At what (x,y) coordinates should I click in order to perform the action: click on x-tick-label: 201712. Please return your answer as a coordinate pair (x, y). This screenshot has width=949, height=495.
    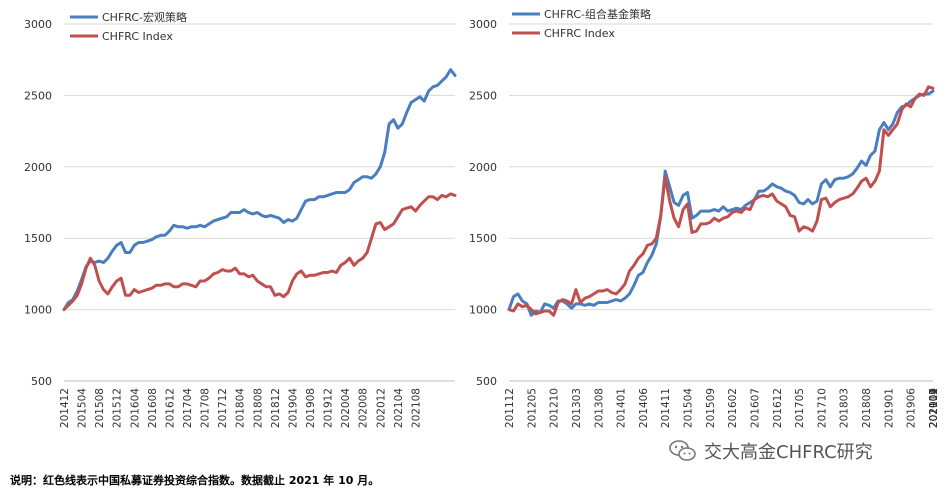
    Looking at the image, I should click on (223, 408).